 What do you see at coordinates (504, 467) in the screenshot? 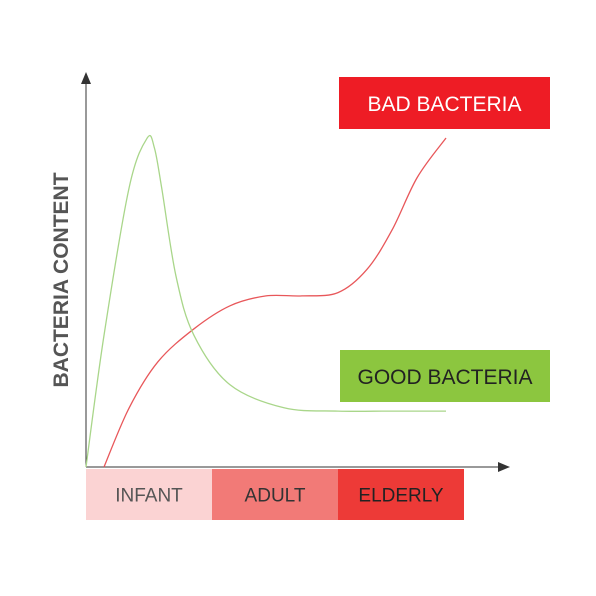
I see `x-axis-arrow` at bounding box center [504, 467].